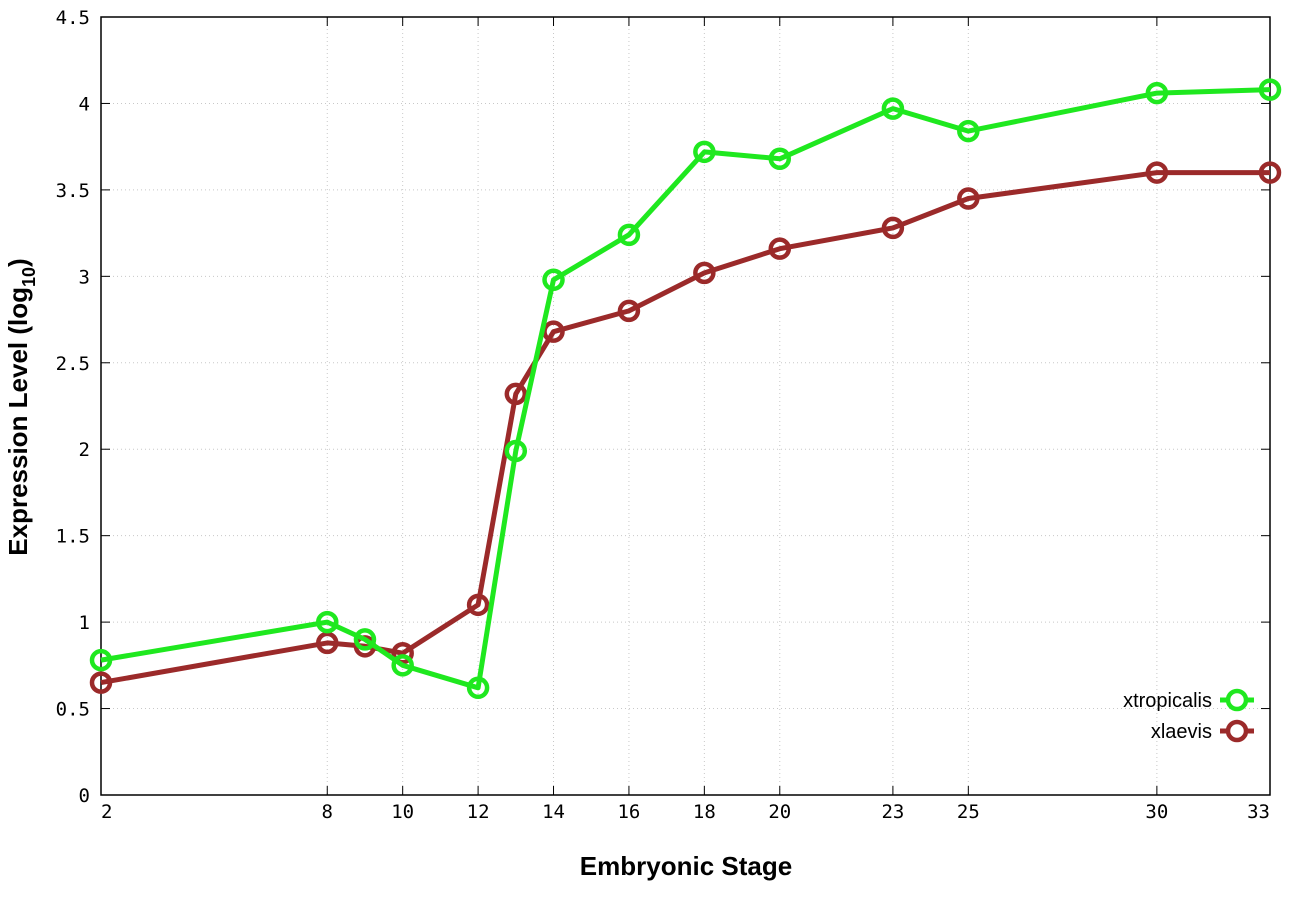  What do you see at coordinates (73, 364) in the screenshot?
I see `y-tick-label: 2.5` at bounding box center [73, 364].